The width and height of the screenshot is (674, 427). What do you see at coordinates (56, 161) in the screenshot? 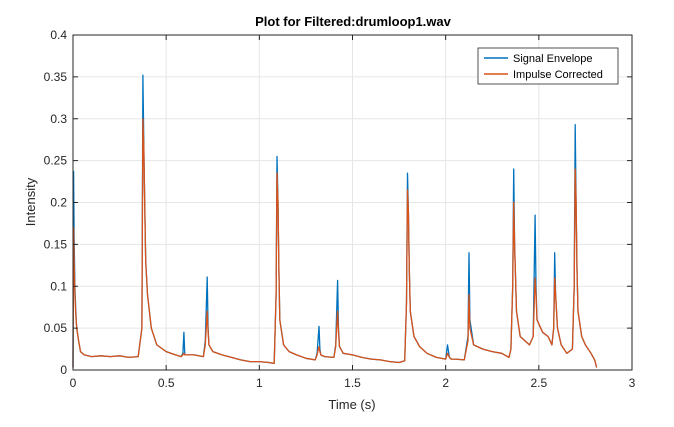
I see `y-tick-label: 0.25` at bounding box center [56, 161].